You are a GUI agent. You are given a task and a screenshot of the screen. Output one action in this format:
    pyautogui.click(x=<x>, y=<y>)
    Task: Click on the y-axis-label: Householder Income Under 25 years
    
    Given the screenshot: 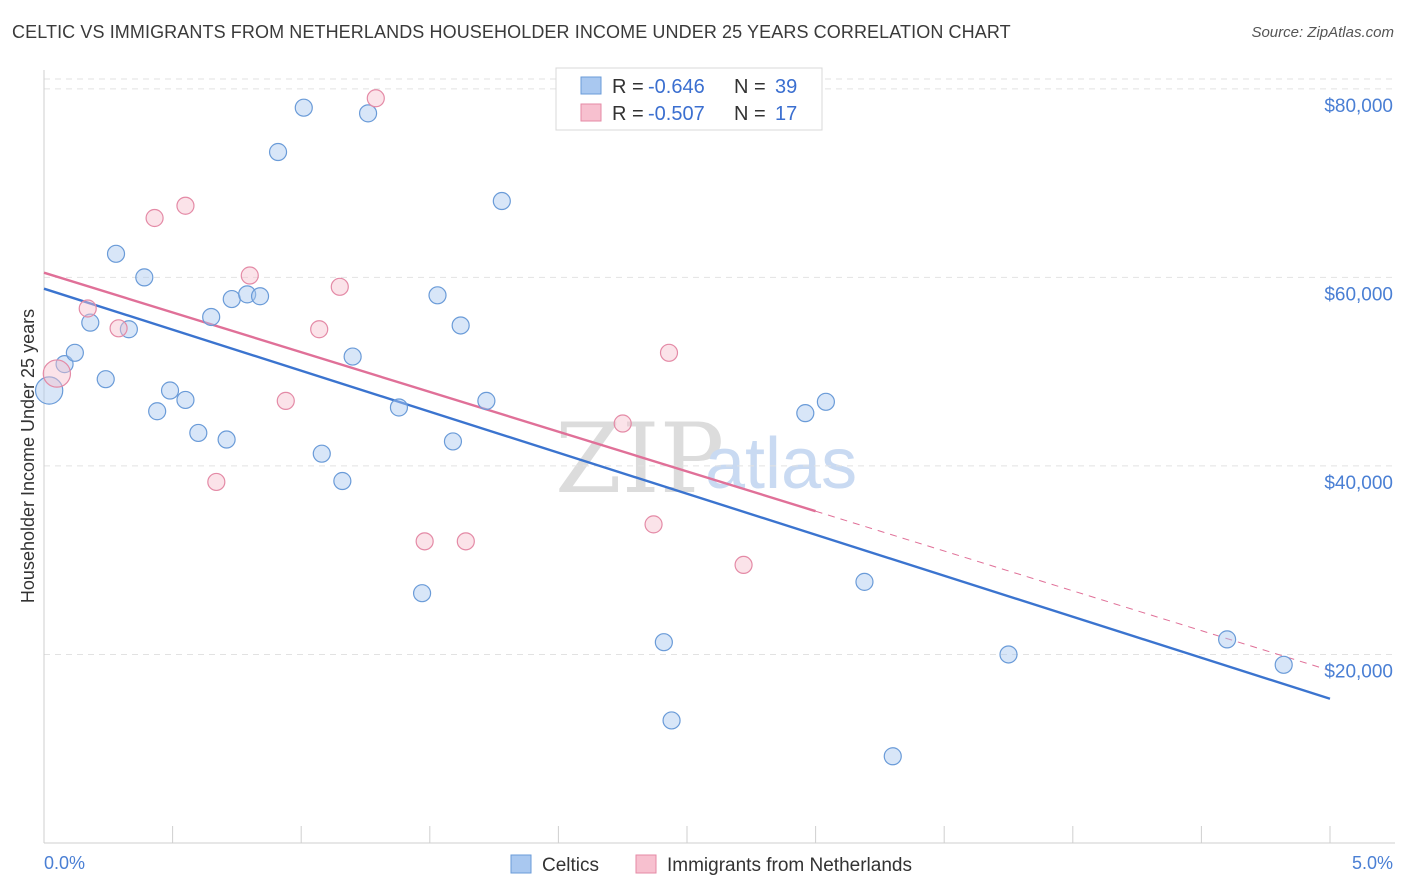 What is the action you would take?
    pyautogui.click(x=28, y=456)
    